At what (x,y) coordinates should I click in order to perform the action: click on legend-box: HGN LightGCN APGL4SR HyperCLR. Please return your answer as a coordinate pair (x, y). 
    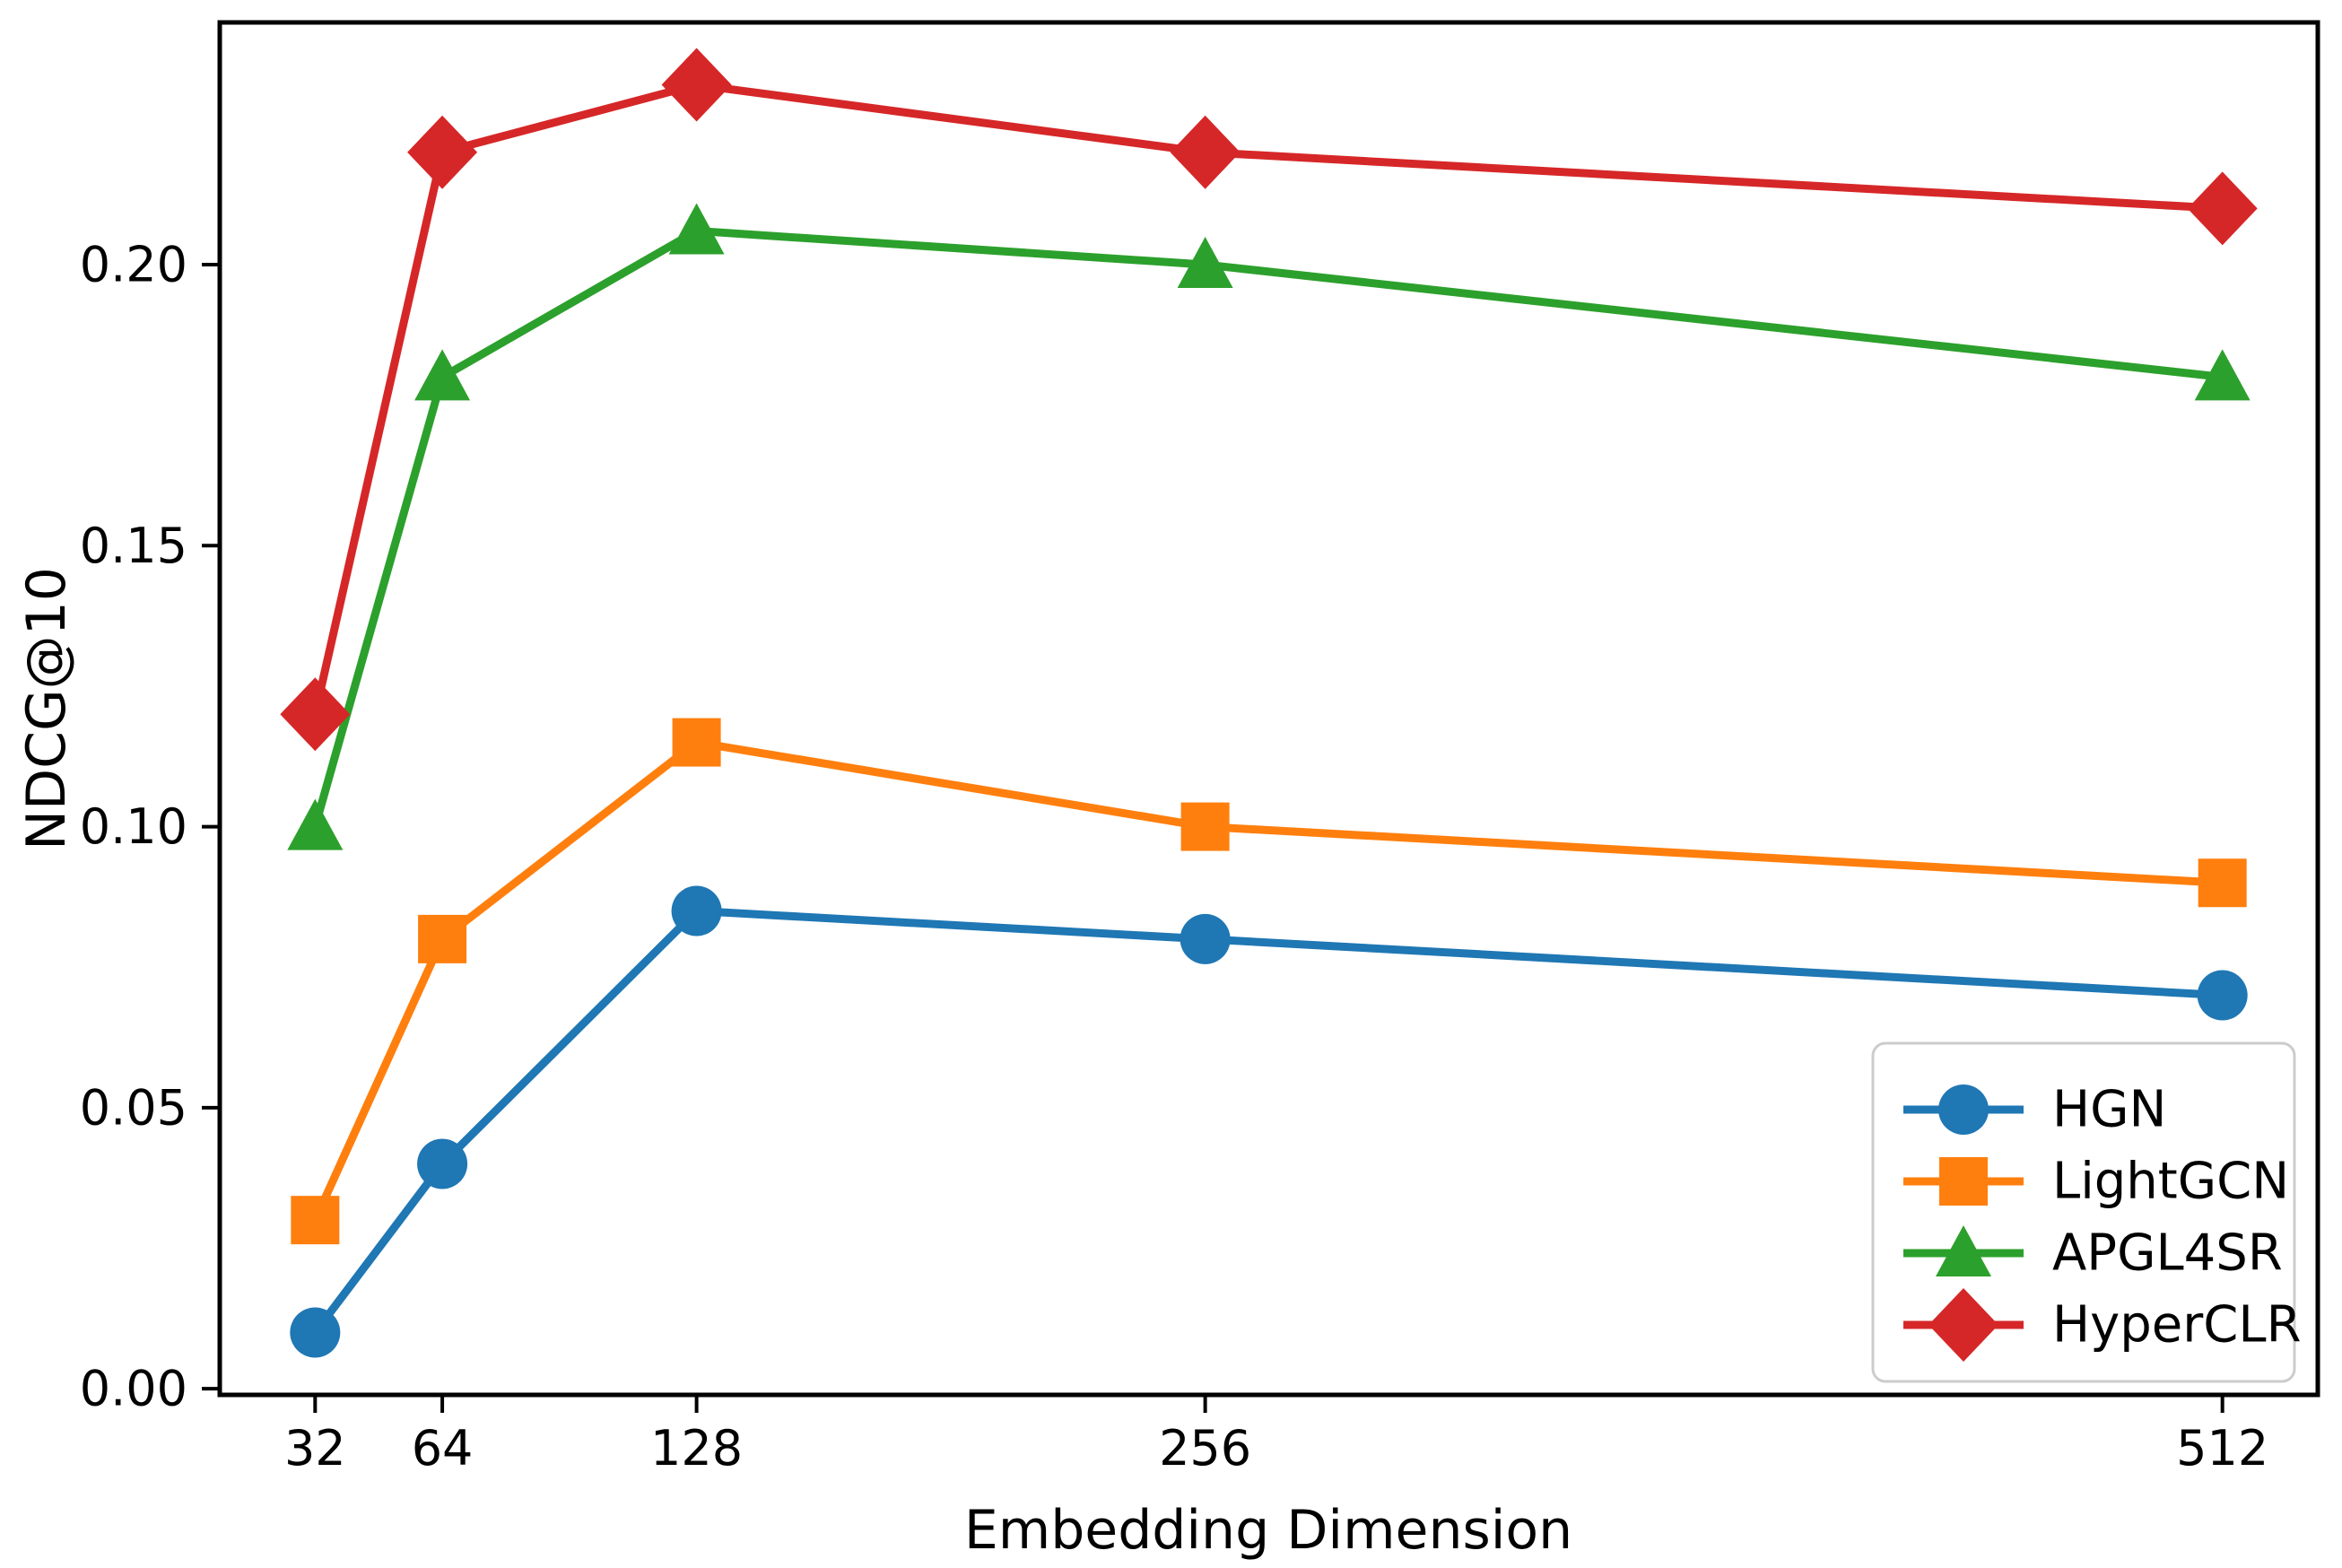
    Looking at the image, I should click on (2086, 1212).